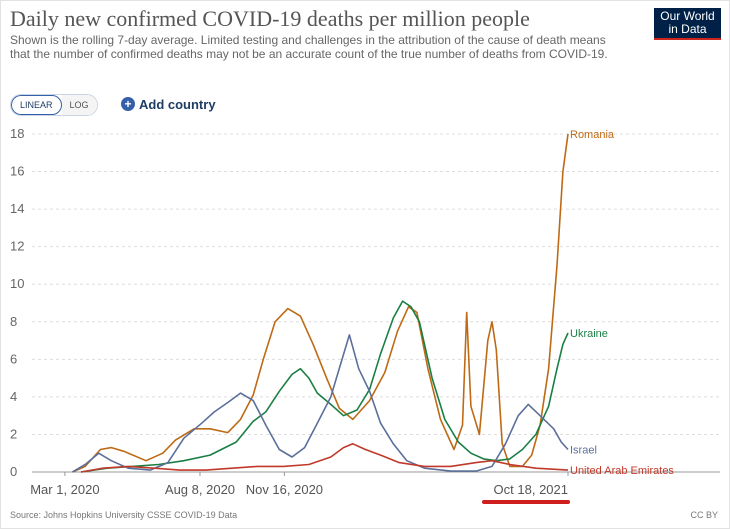  I want to click on plus-circle-icon: +, so click(128, 104).